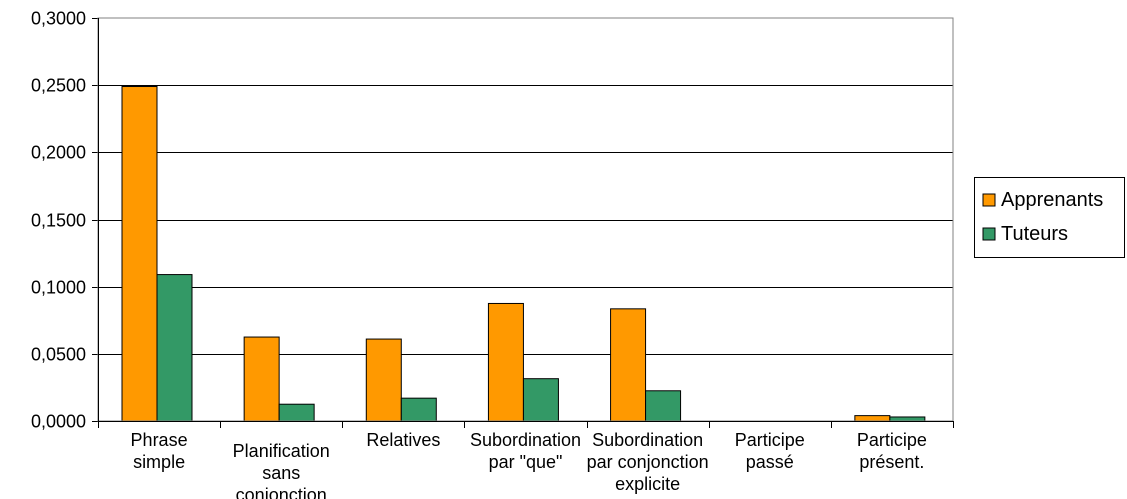  What do you see at coordinates (892, 451) in the screenshot?
I see `x-category-label: Participe présent.` at bounding box center [892, 451].